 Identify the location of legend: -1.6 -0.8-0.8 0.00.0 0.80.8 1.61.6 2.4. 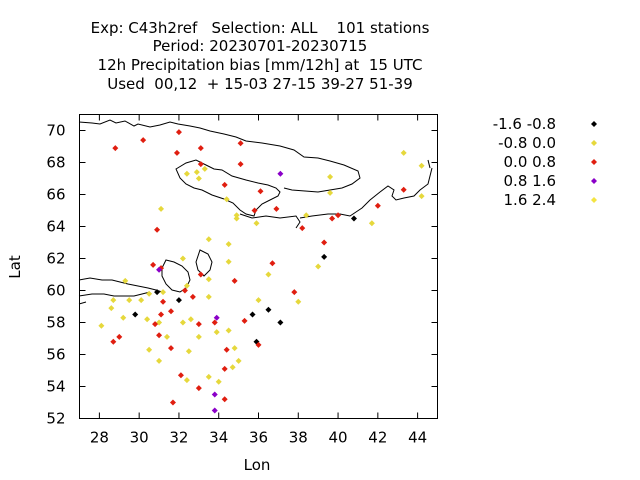
(545, 162).